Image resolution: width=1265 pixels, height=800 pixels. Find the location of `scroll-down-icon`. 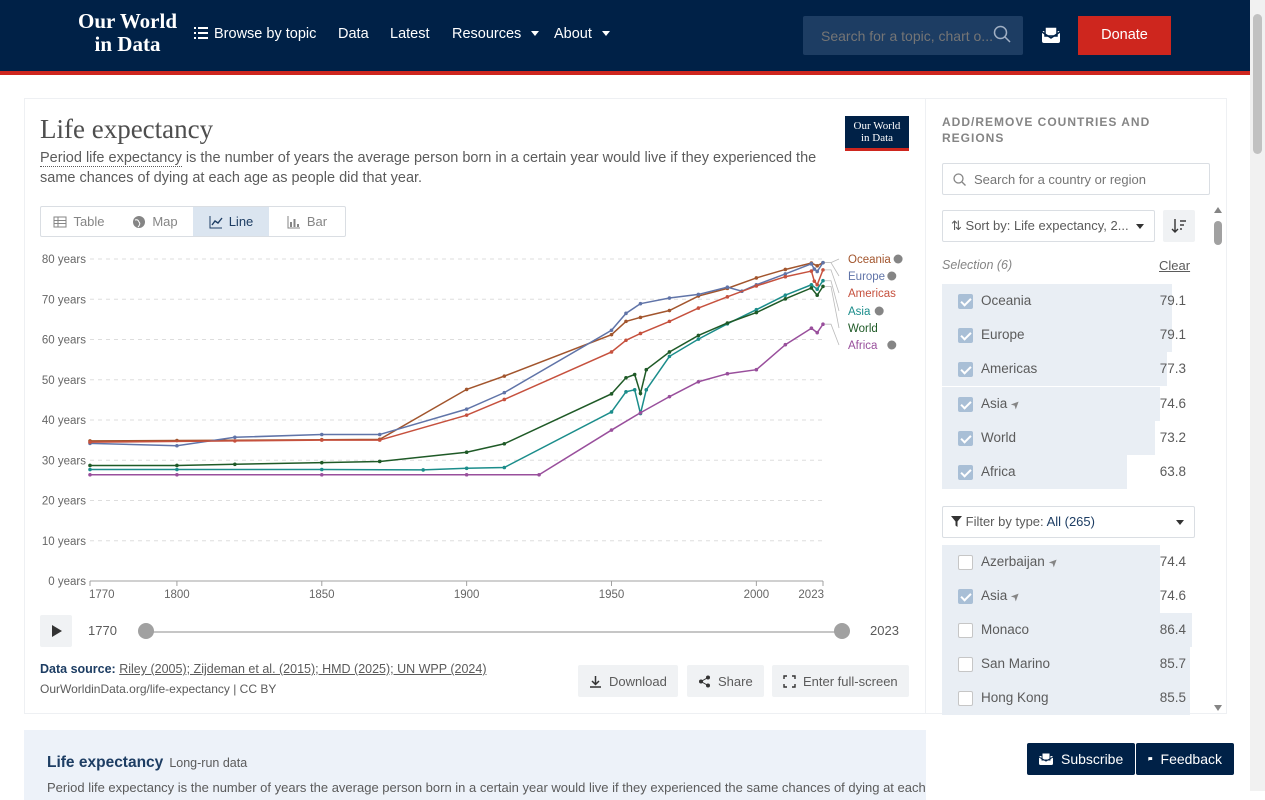

scroll-down-icon is located at coordinates (1218, 708).